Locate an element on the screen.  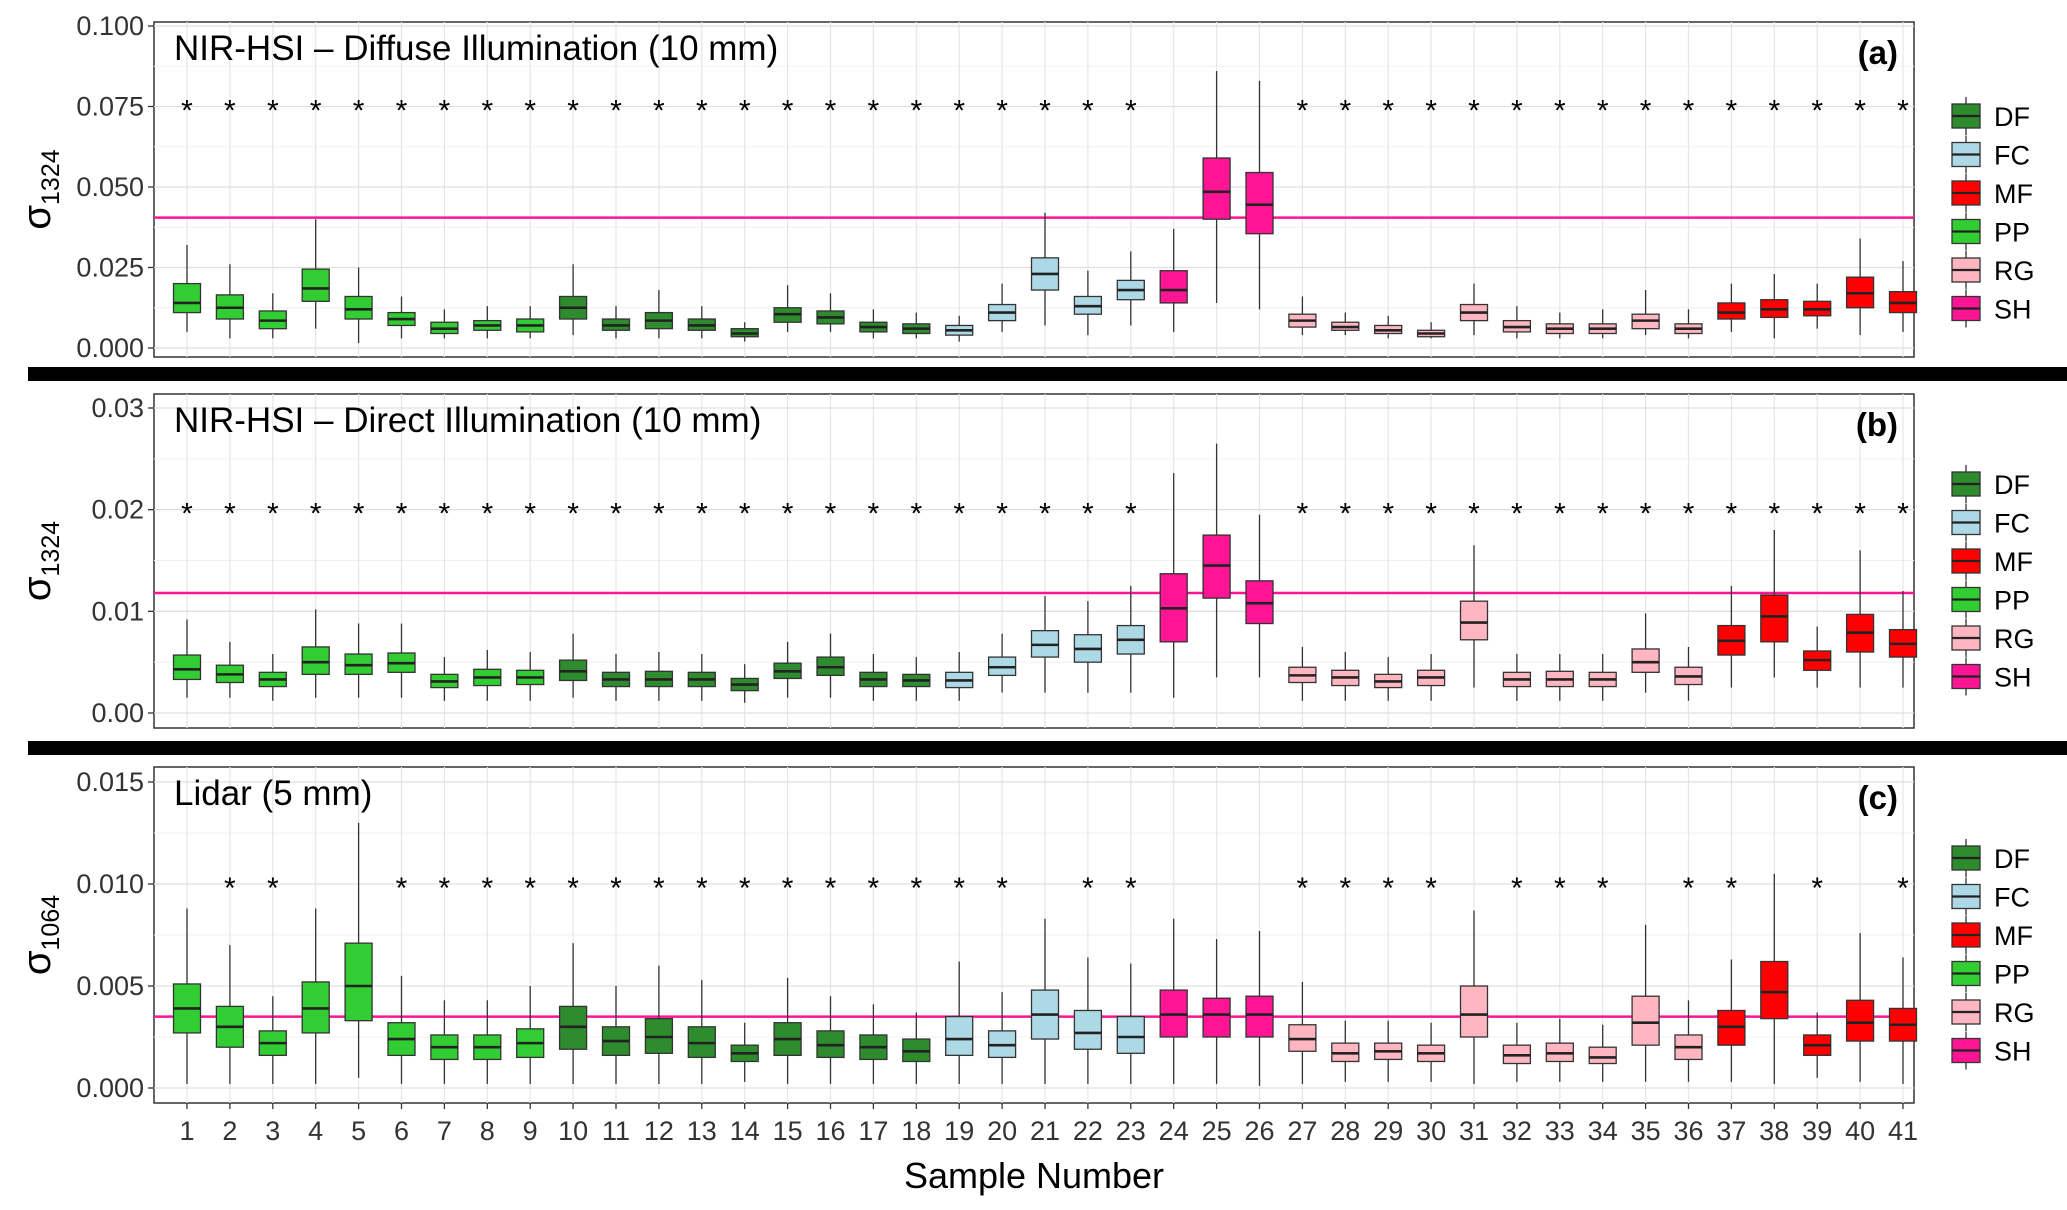
y-tick-label: 0.100 is located at coordinates (110, 26).